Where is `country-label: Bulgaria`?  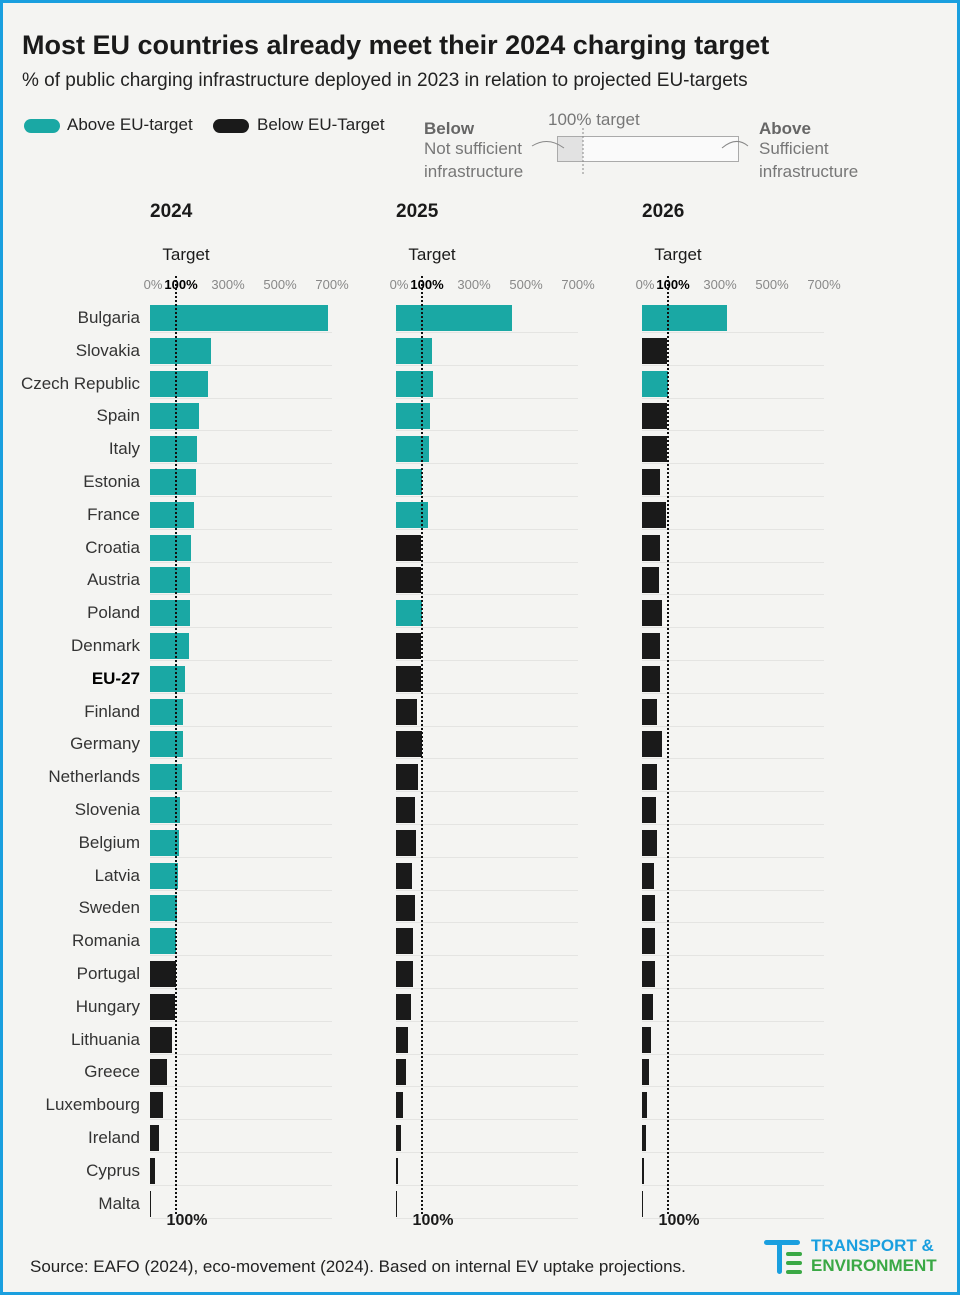
country-label: Bulgaria is located at coordinates (108, 317).